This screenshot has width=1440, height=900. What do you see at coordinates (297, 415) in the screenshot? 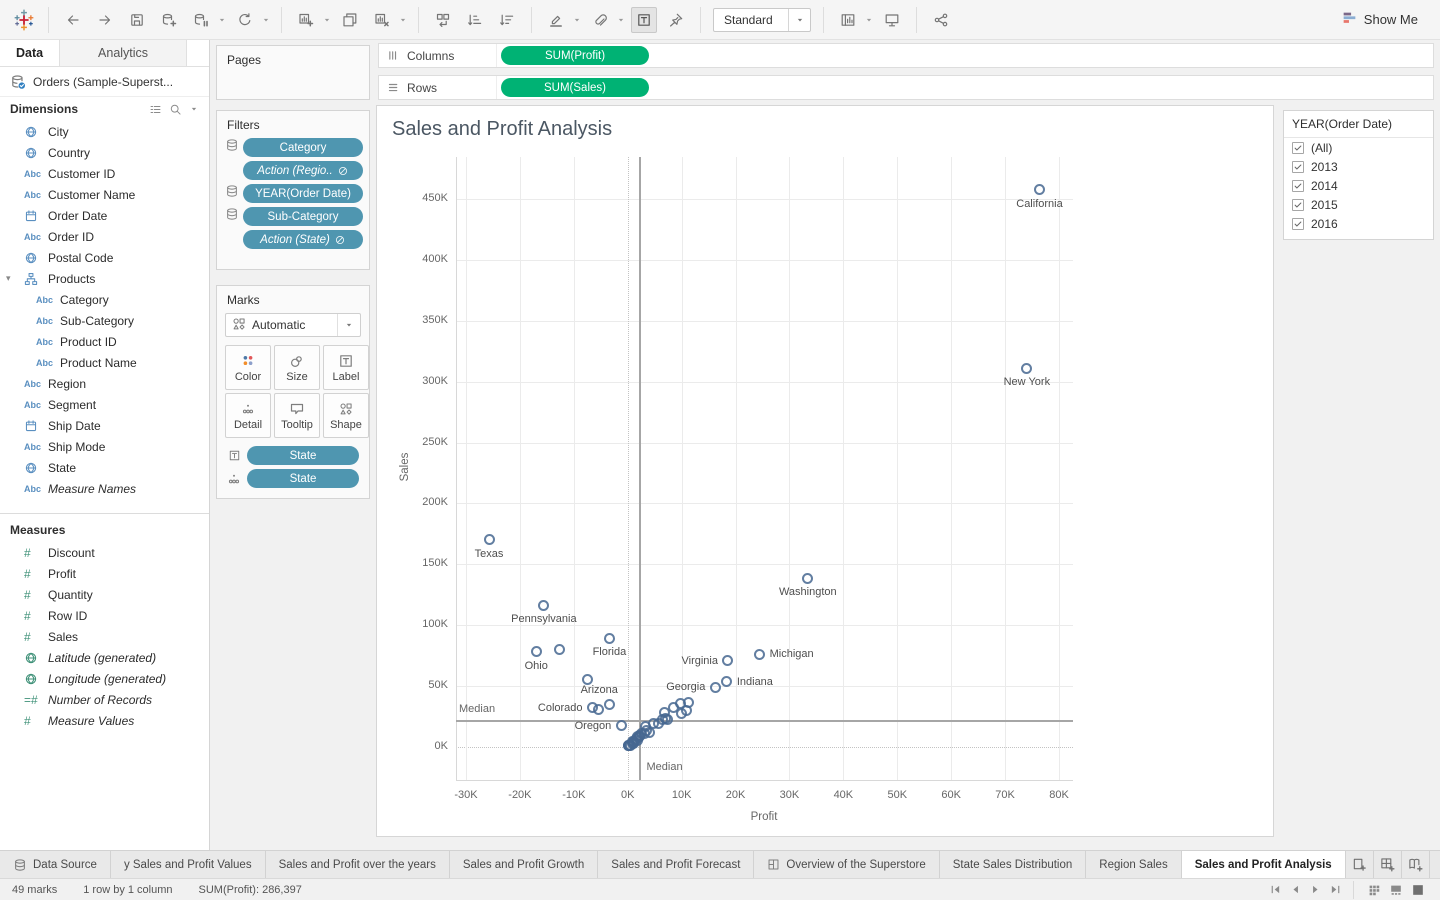
I see `tooltip-button: Tooltip` at bounding box center [297, 415].